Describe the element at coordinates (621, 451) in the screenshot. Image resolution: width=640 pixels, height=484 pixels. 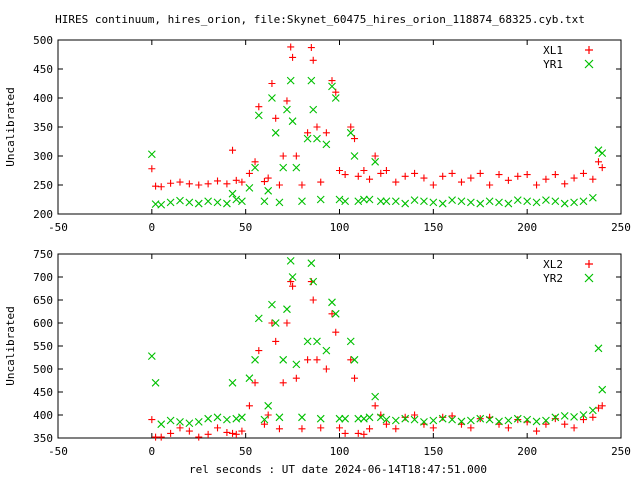
I see `x-tick-label: 250` at that location.